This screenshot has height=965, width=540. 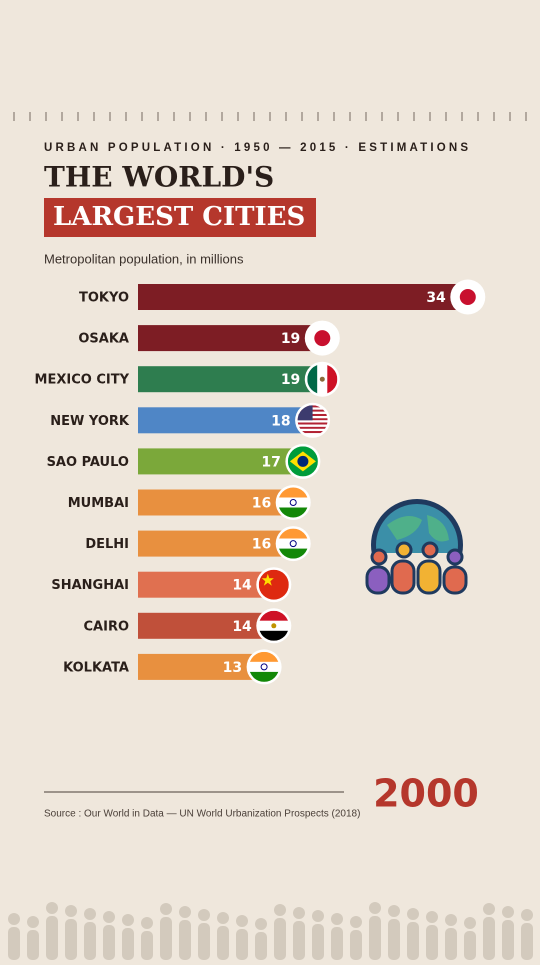 I want to click on category-label: MEXICO CITY, so click(x=82, y=380).